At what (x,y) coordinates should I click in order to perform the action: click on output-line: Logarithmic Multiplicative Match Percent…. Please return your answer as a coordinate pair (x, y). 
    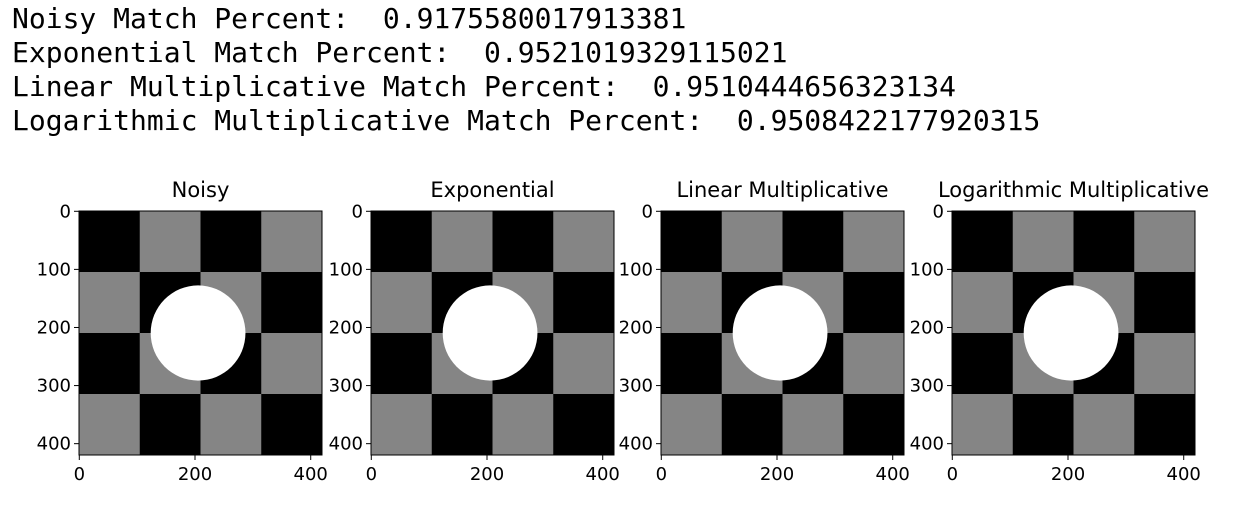
    Looking at the image, I should click on (526, 120).